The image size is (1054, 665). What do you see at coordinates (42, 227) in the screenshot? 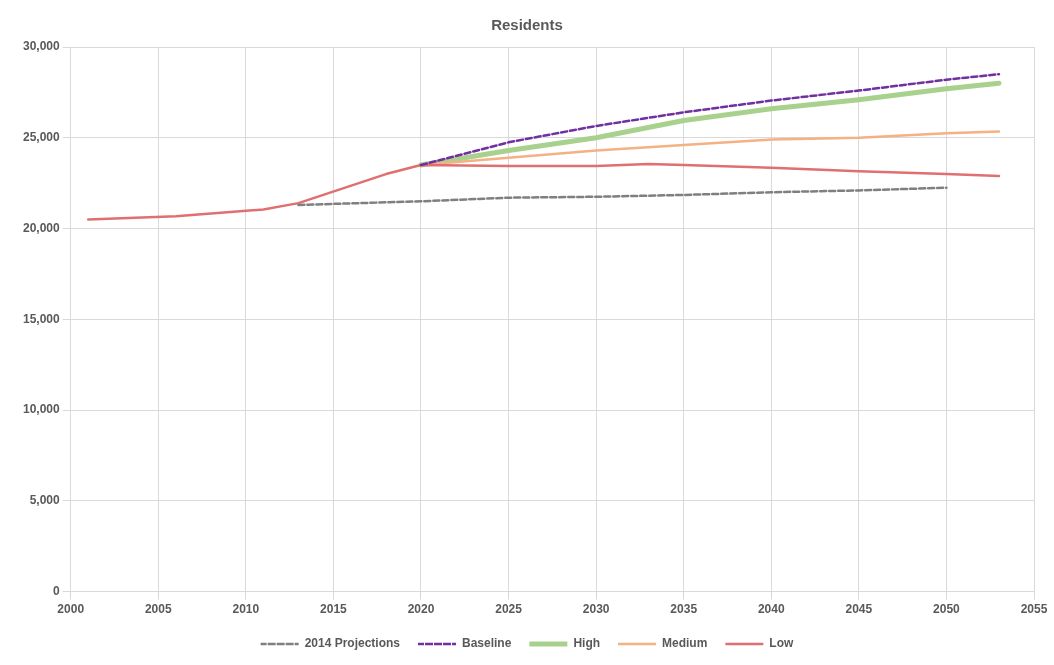
I see `y-tick-label: 20,000` at bounding box center [42, 227].